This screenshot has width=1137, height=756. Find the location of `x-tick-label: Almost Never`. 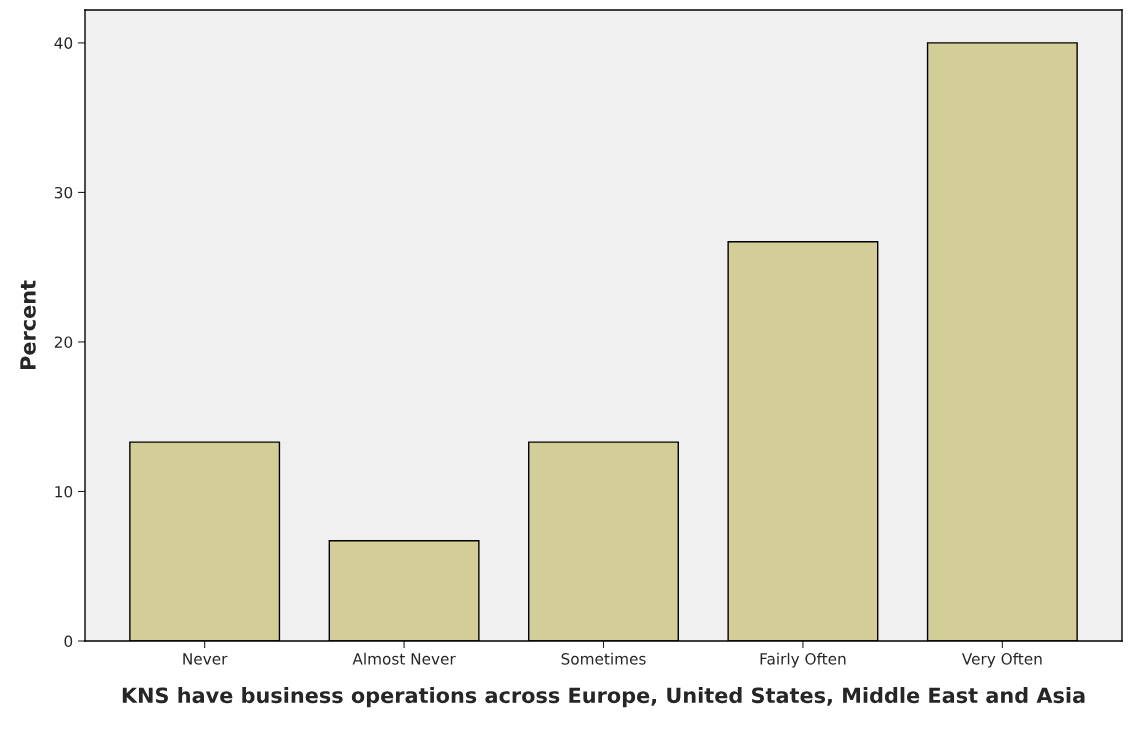

x-tick-label: Almost Never is located at coordinates (404, 658).